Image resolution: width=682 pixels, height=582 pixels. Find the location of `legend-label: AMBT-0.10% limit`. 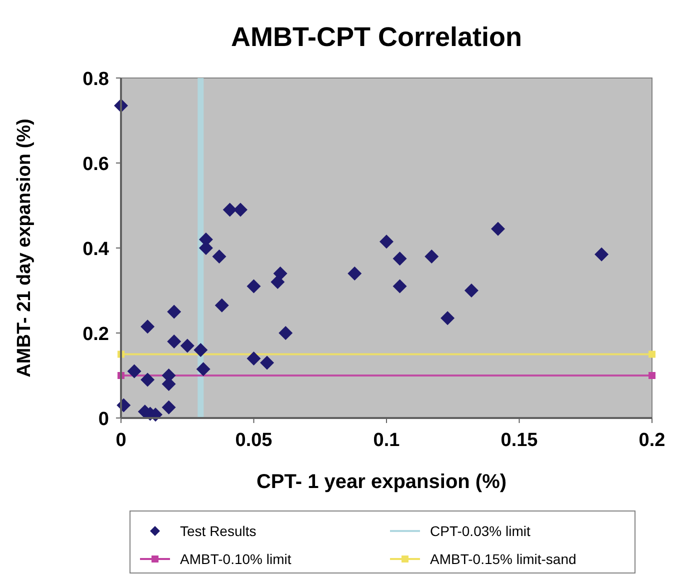

legend-label: AMBT-0.10% limit is located at coordinates (236, 559).